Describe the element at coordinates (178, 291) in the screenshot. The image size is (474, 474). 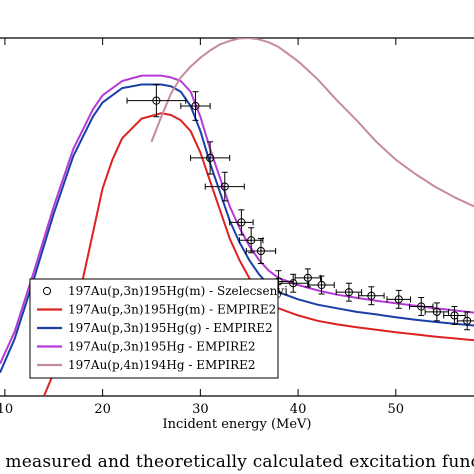
I see `legend-label: 197Au(p,3n)195Hg(m) - Szelecsenyi` at that location.